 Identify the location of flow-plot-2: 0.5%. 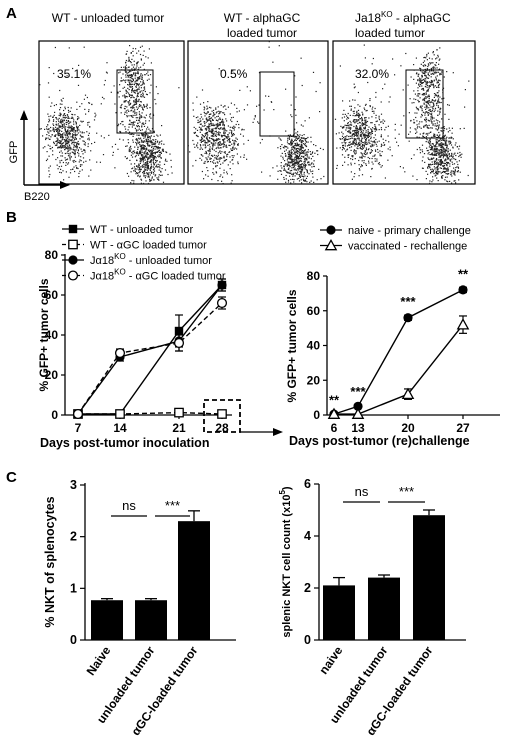
(258, 112).